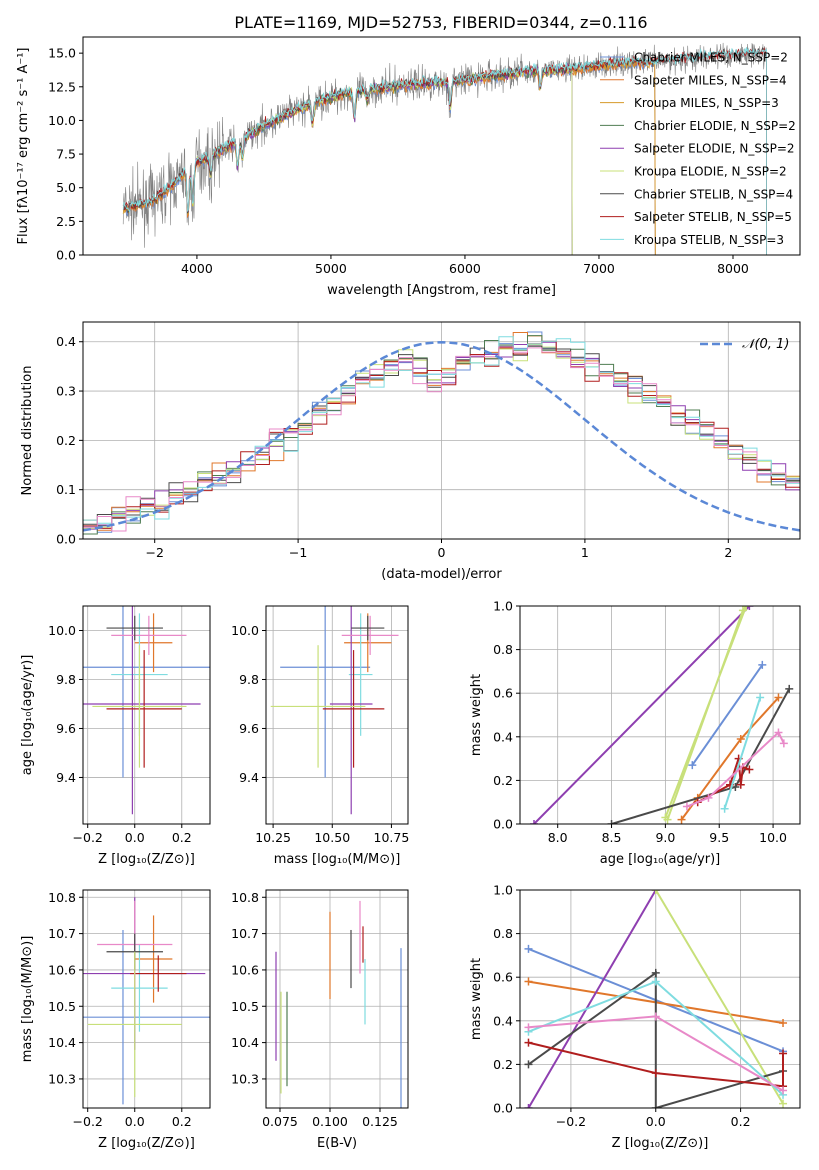 The image size is (819, 1170). I want to click on y-tick-label: 0.8, so click(503, 649).